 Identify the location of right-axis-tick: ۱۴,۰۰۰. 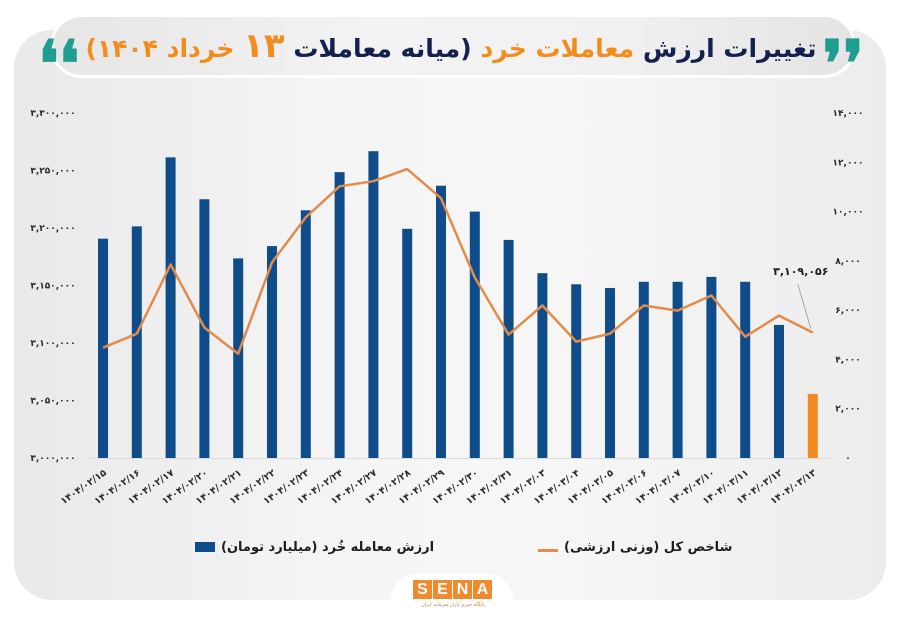
(848, 114).